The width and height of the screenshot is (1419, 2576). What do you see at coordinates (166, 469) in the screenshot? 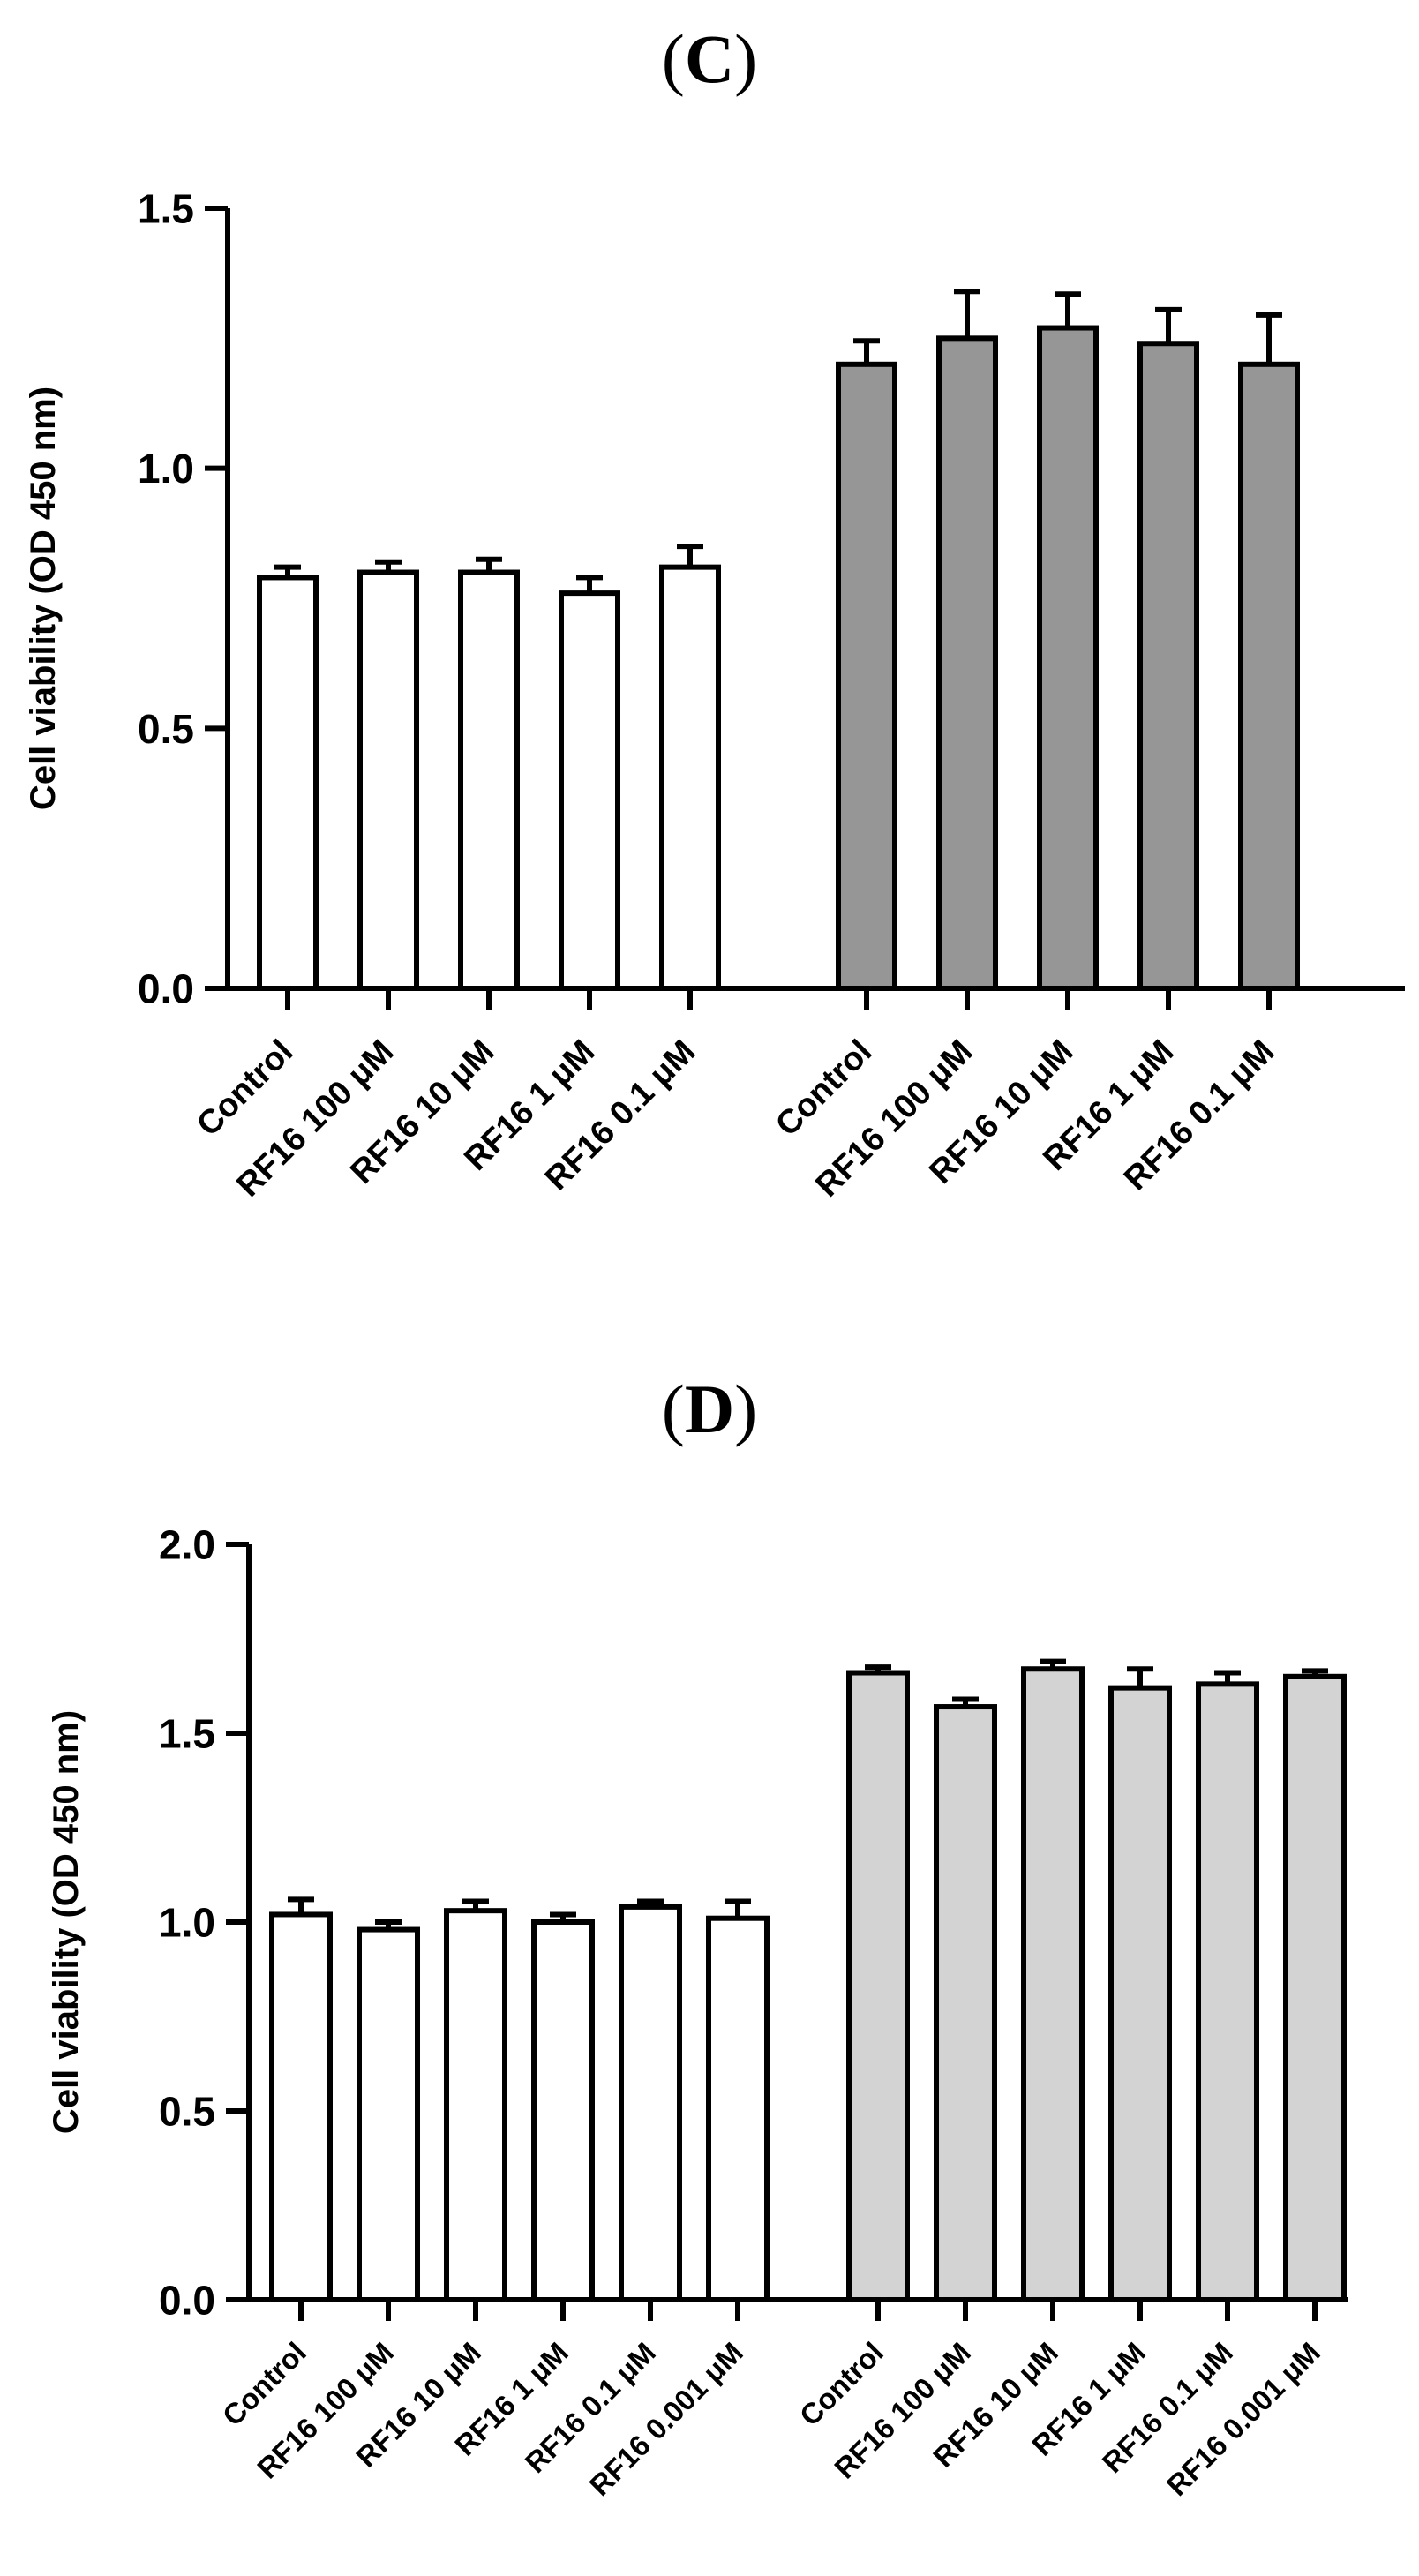
I see `chart-c-y-tick-label: 1.0` at bounding box center [166, 469].